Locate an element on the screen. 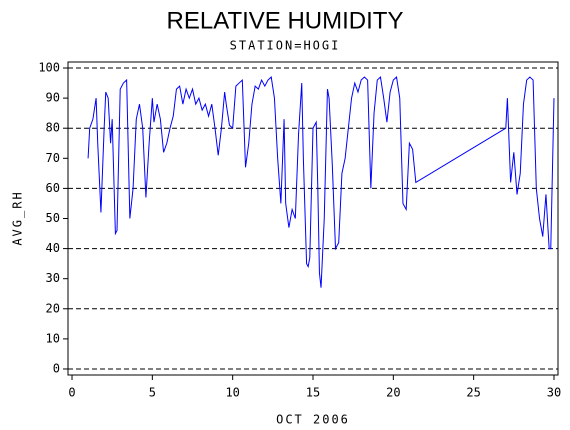 Image resolution: width=570 pixels, height=430 pixels. y-tick-label: 0 is located at coordinates (56, 368).